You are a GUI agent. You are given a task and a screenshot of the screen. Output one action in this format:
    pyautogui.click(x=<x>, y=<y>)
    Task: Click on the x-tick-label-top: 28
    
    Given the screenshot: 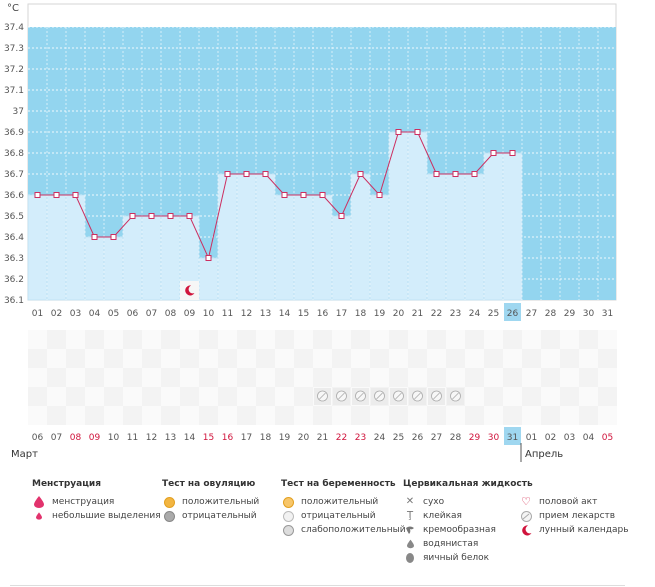 What is the action you would take?
    pyautogui.click(x=551, y=314)
    